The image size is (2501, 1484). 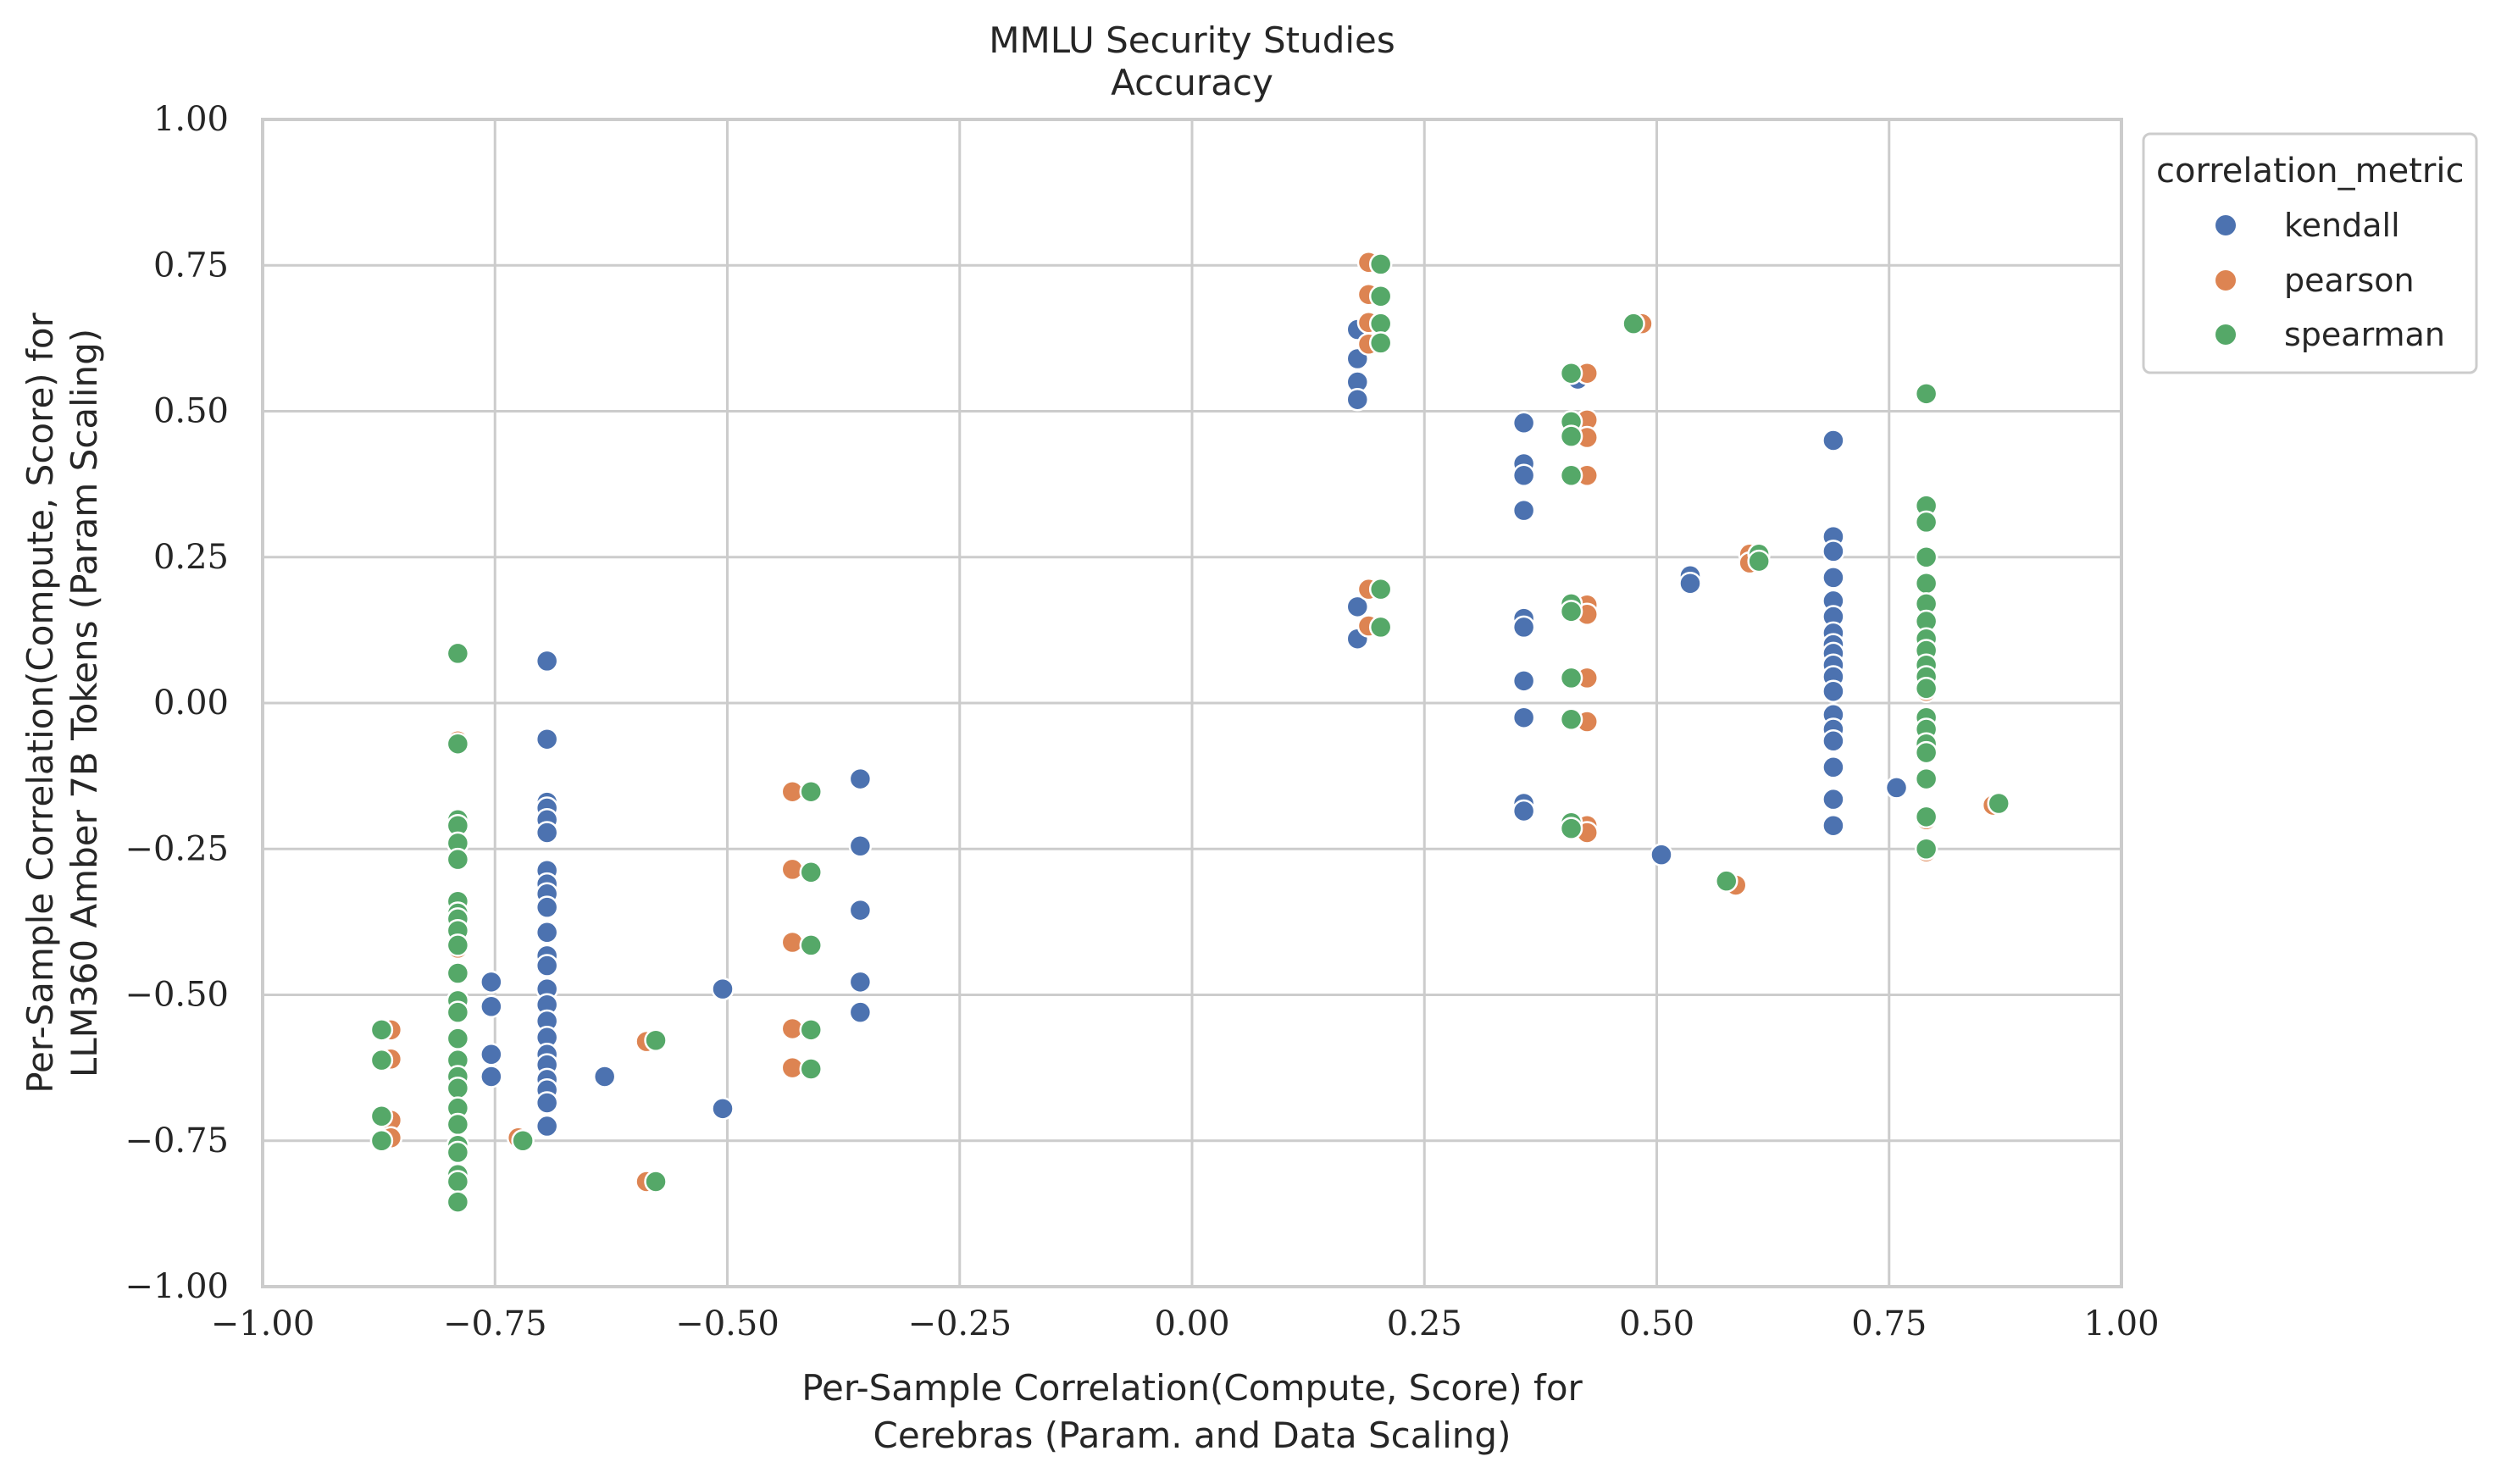 What do you see at coordinates (177, 995) in the screenshot?
I see `y-tick-label: −0.50` at bounding box center [177, 995].